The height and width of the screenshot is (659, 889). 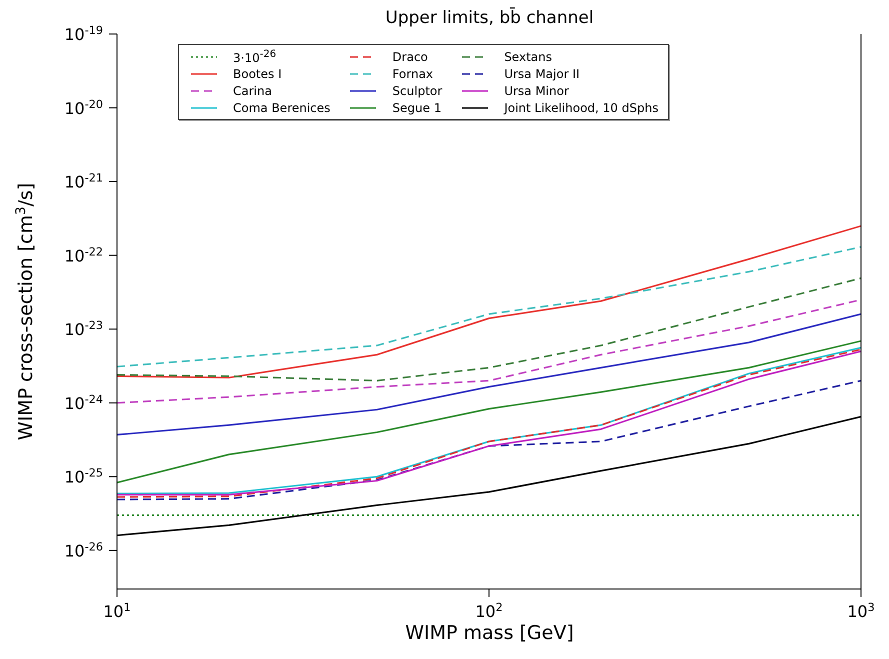 What do you see at coordinates (117, 610) in the screenshot?
I see `x-tick-label: 10$^{1}$` at bounding box center [117, 610].